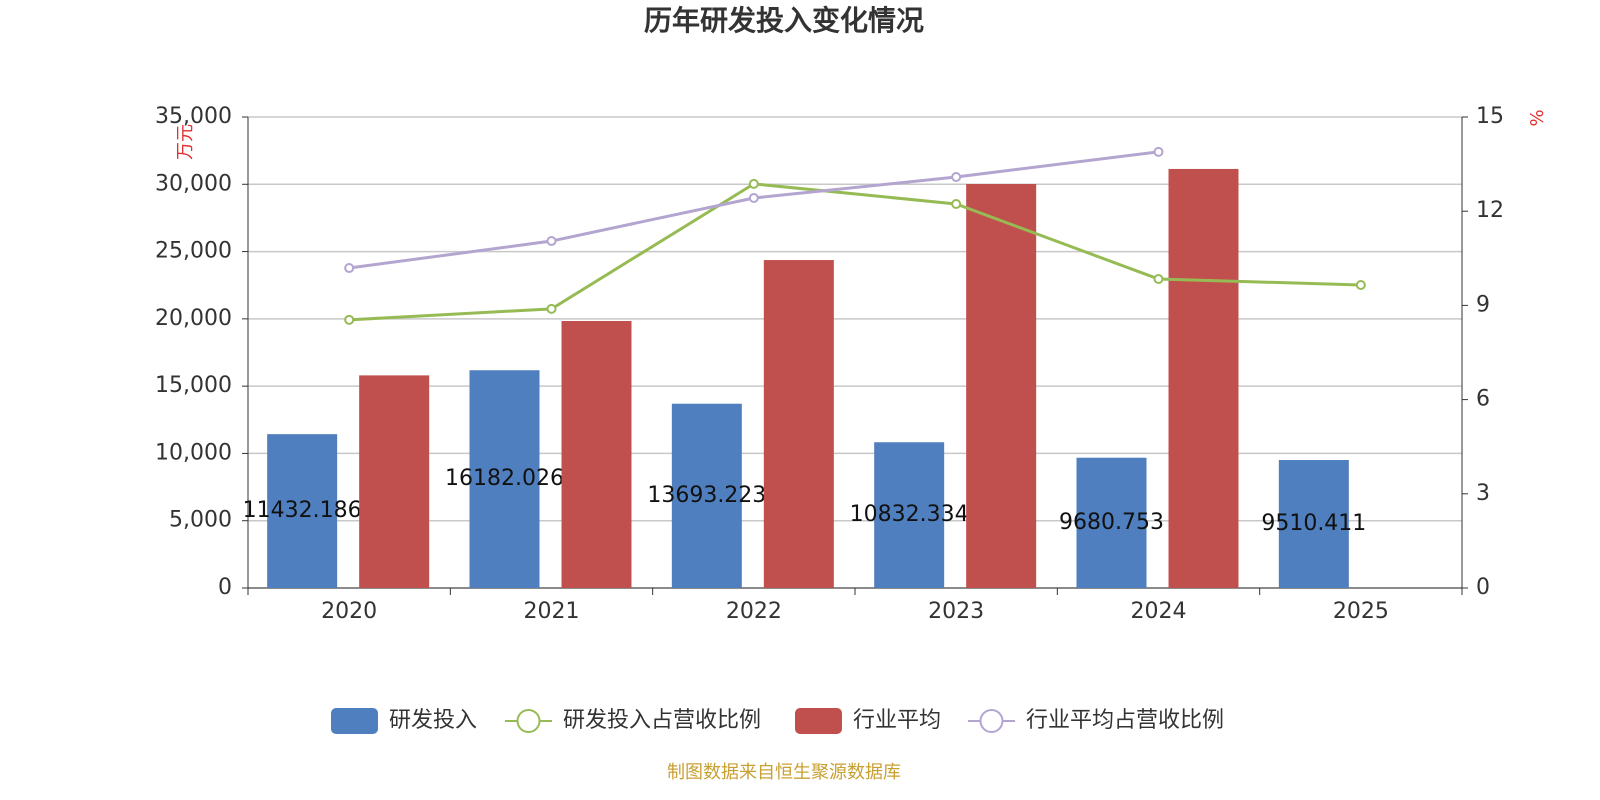  What do you see at coordinates (897, 720) in the screenshot?
I see `legend-label: 行业平均` at bounding box center [897, 720].